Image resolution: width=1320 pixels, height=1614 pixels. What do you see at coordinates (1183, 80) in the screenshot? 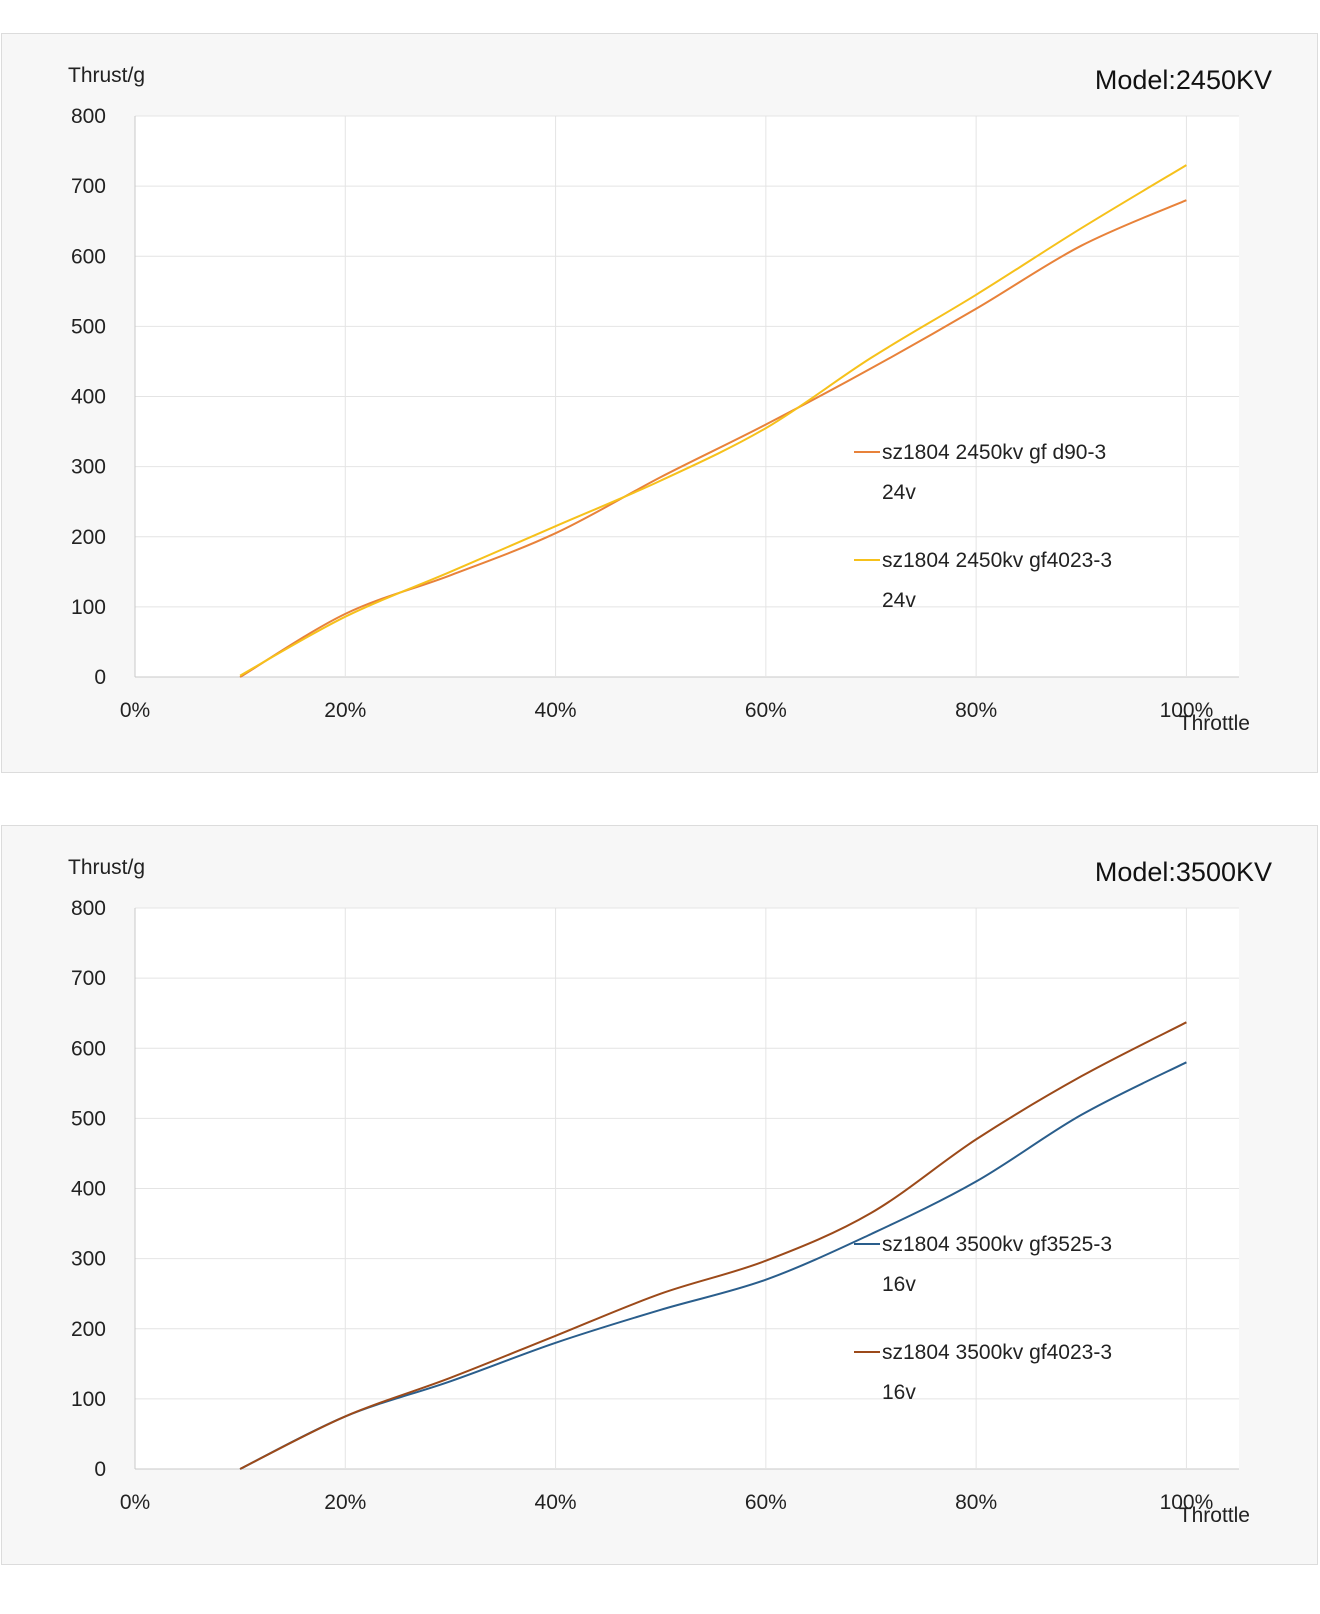
I see `chart-title: Model:2450KV` at bounding box center [1183, 80].